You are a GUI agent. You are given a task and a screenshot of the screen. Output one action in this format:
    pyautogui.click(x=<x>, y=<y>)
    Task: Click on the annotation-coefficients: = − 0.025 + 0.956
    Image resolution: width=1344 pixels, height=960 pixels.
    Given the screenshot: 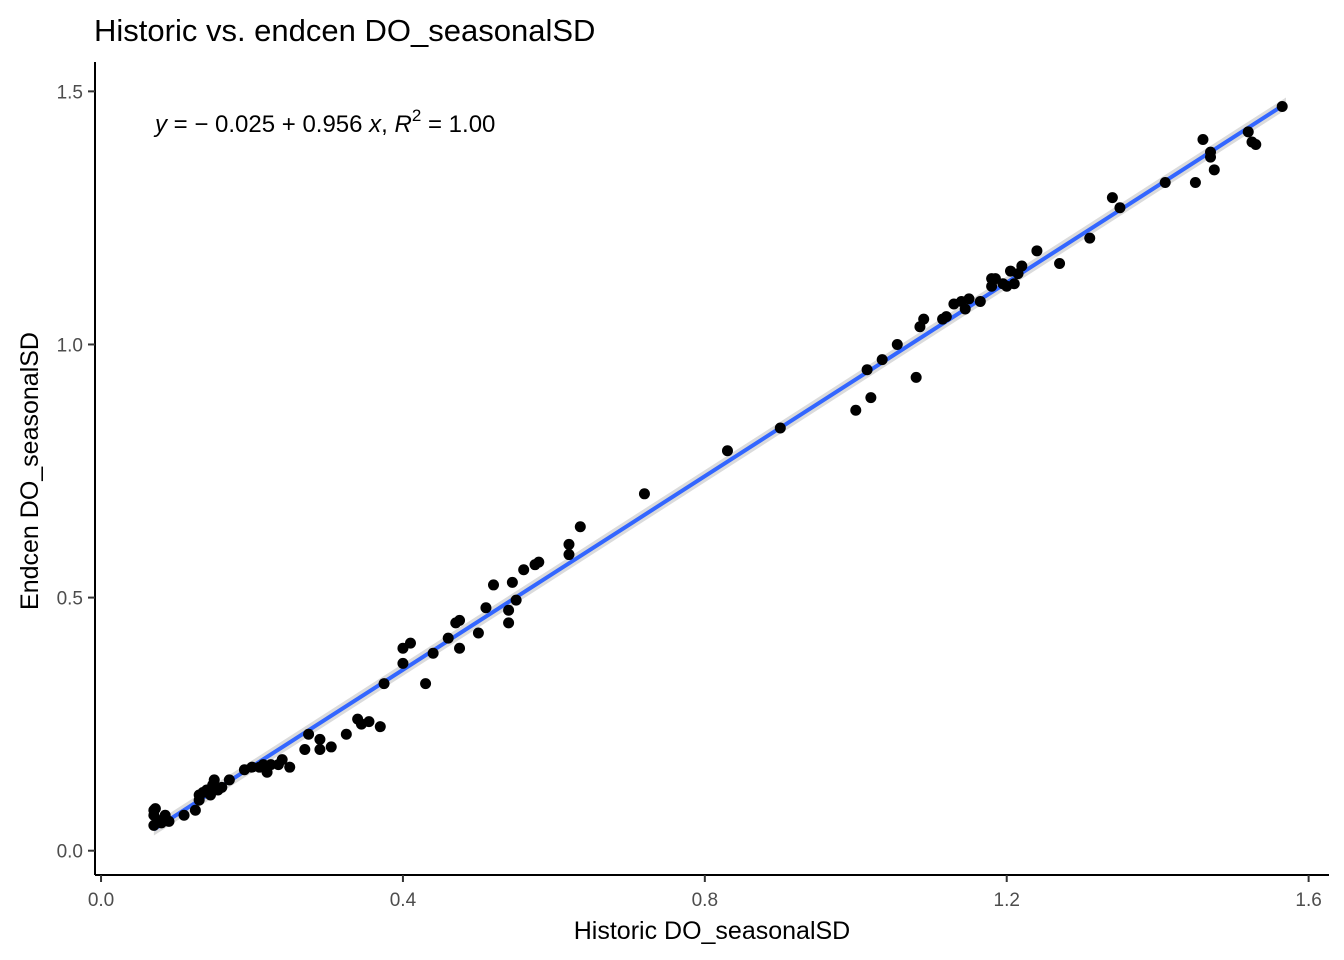 What is the action you would take?
    pyautogui.click(x=268, y=124)
    